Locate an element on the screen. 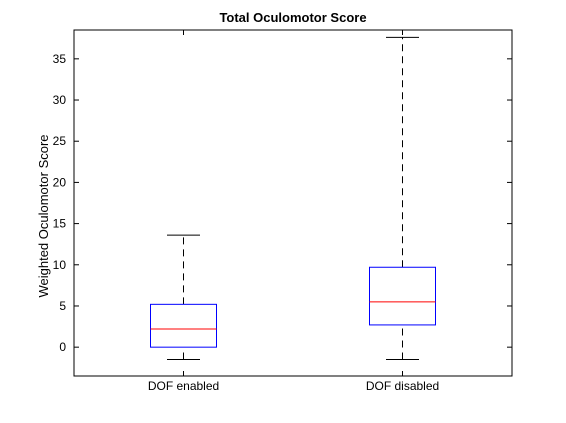  y-tick-label: 30 is located at coordinates (60, 100).